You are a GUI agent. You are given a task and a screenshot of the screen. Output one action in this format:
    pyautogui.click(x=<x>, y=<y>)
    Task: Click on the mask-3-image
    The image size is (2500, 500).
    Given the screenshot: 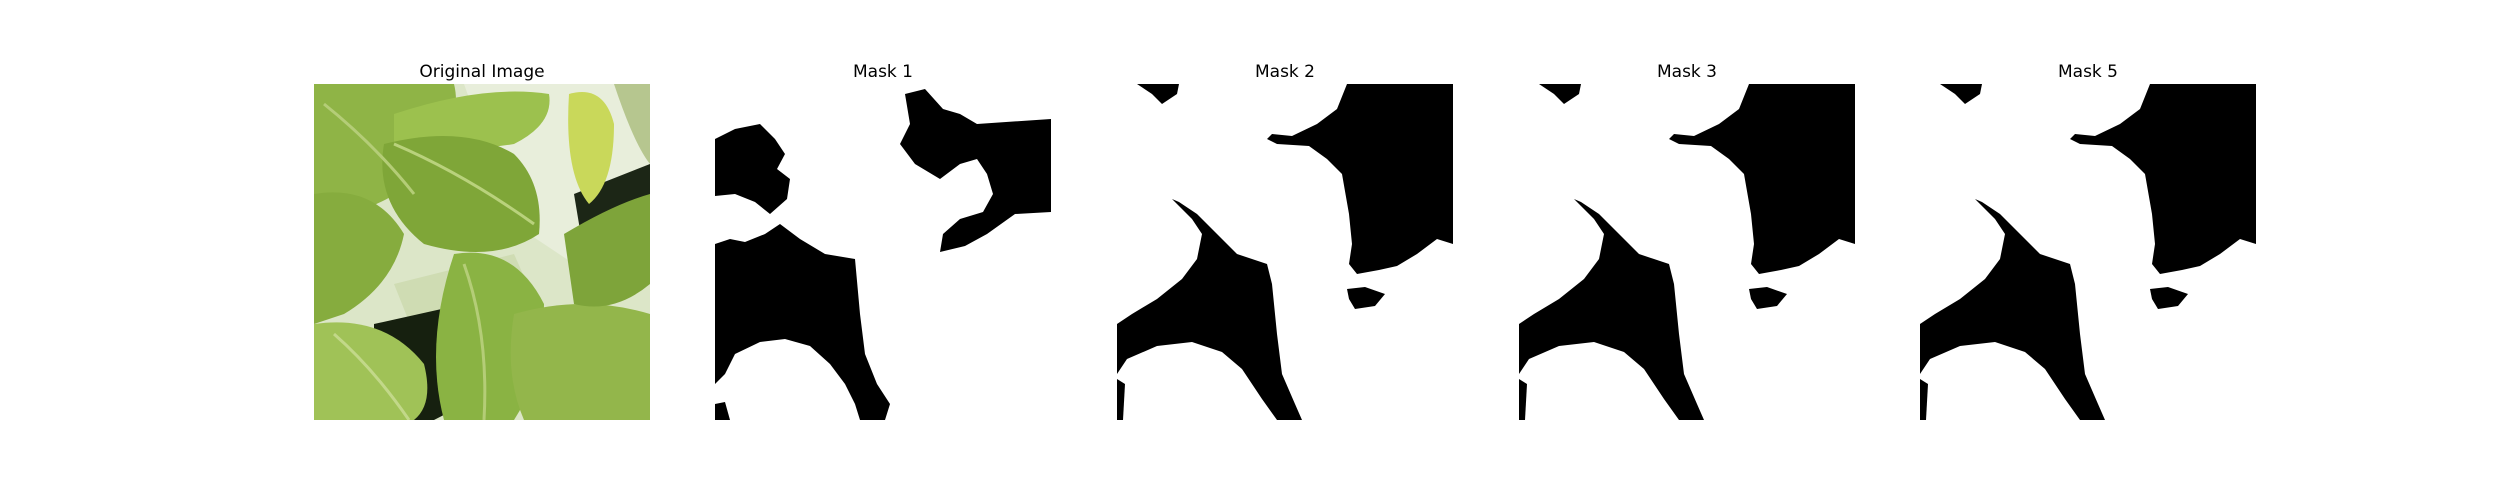 What is the action you would take?
    pyautogui.click(x=1687, y=252)
    